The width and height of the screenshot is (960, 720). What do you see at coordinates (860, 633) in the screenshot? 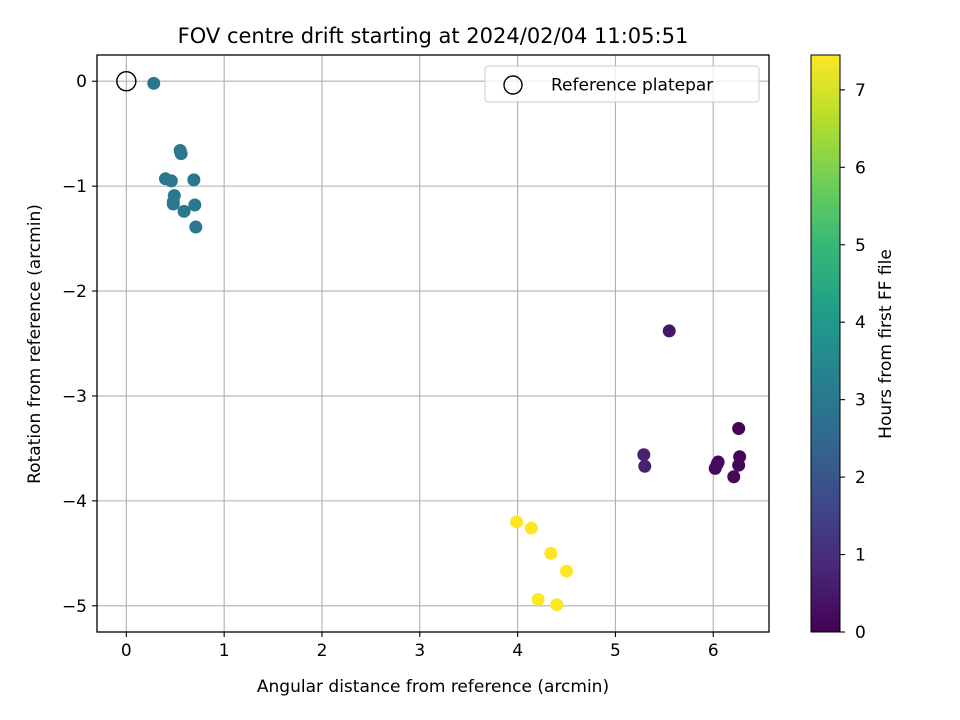
I see `colorbar-tick-label: 0` at bounding box center [860, 633].